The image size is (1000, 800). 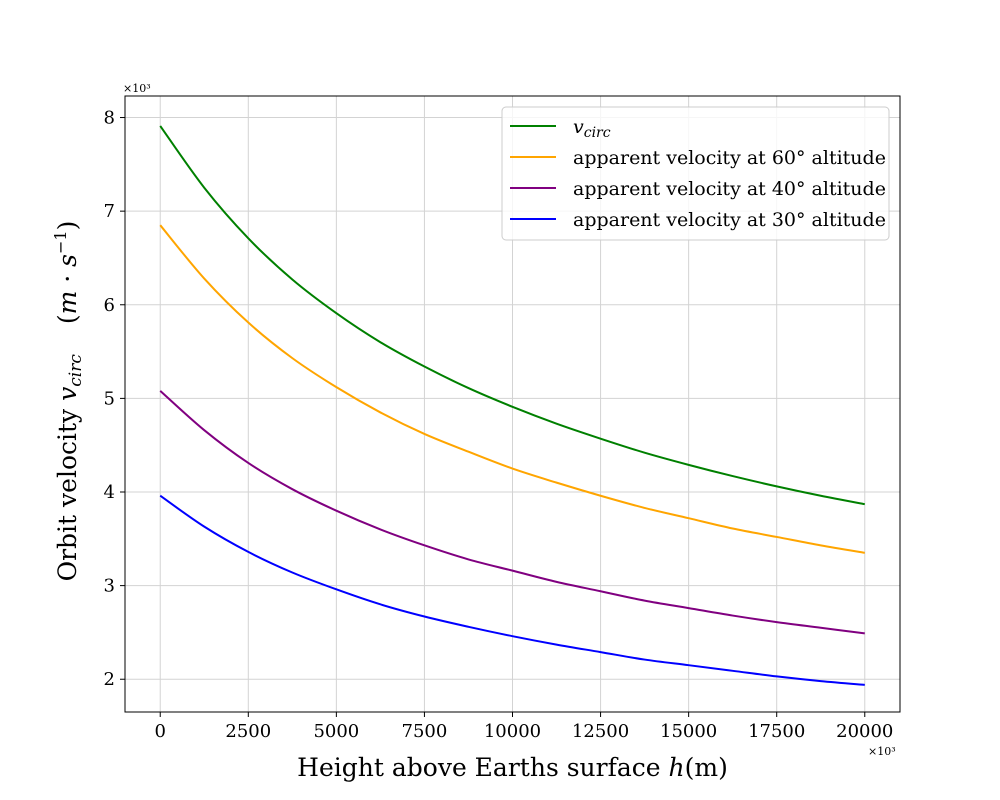 I want to click on x-axis-label-unit: (m), so click(x=706, y=767).